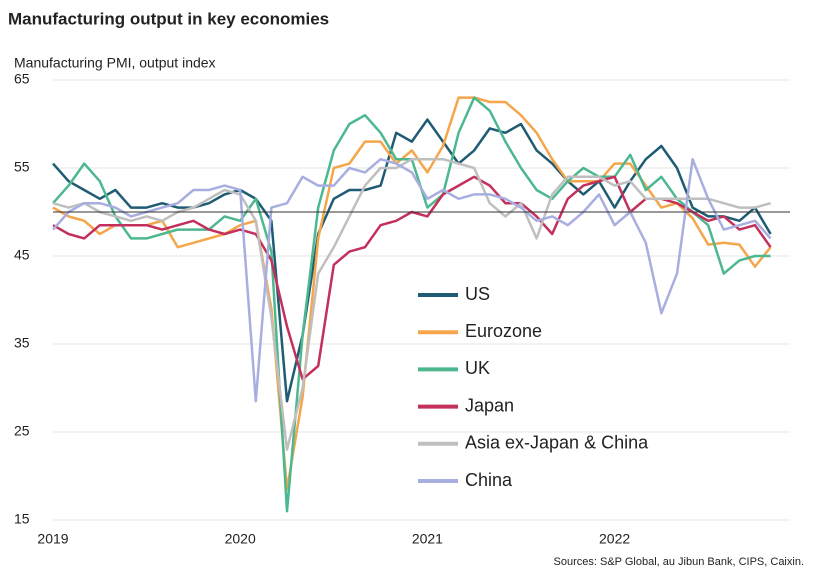 Image resolution: width=816 pixels, height=572 pixels. I want to click on y-axis-label: Manufacturing PMI, output index, so click(115, 63).